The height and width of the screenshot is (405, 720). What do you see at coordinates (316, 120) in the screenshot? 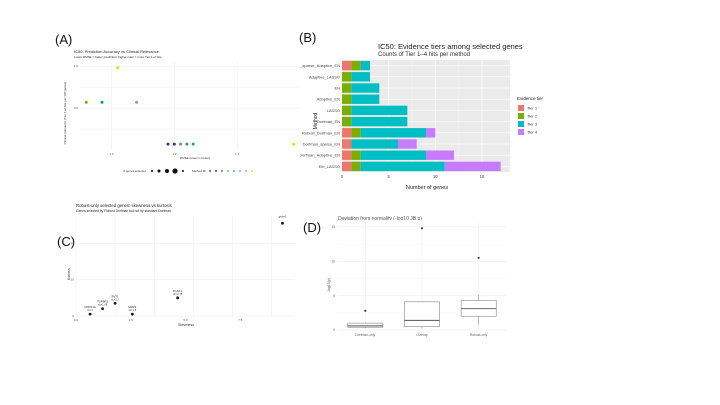
I see `panel-b-ylabel: Method` at bounding box center [316, 120].